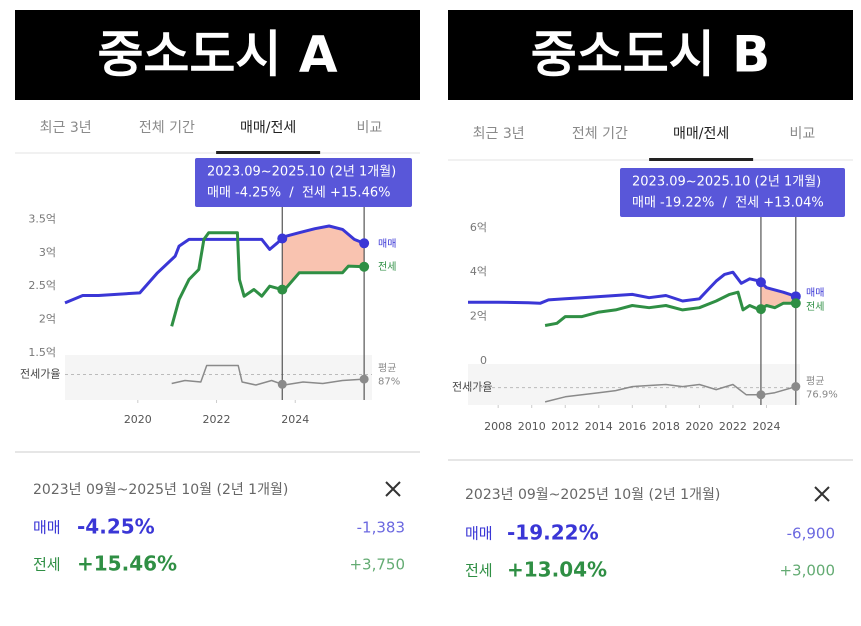 This screenshot has width=861, height=626. What do you see at coordinates (116, 527) in the screenshot?
I see `summary-change: -4.25%` at bounding box center [116, 527].